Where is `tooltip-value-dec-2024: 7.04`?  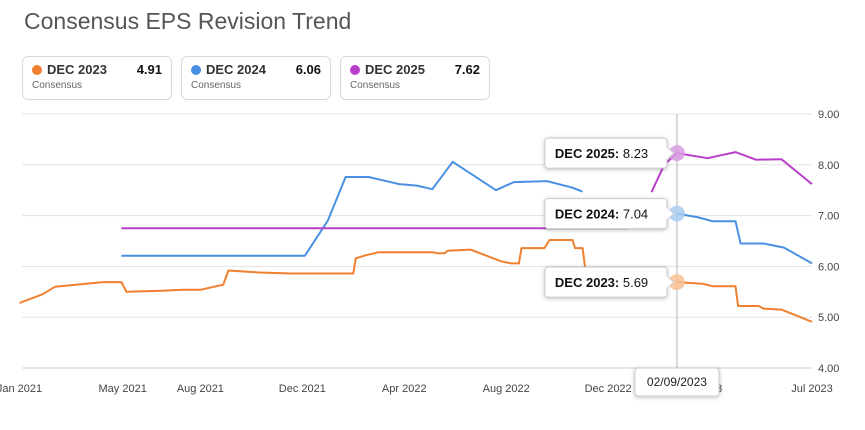
tooltip-value-dec-2024: 7.04 is located at coordinates (633, 214).